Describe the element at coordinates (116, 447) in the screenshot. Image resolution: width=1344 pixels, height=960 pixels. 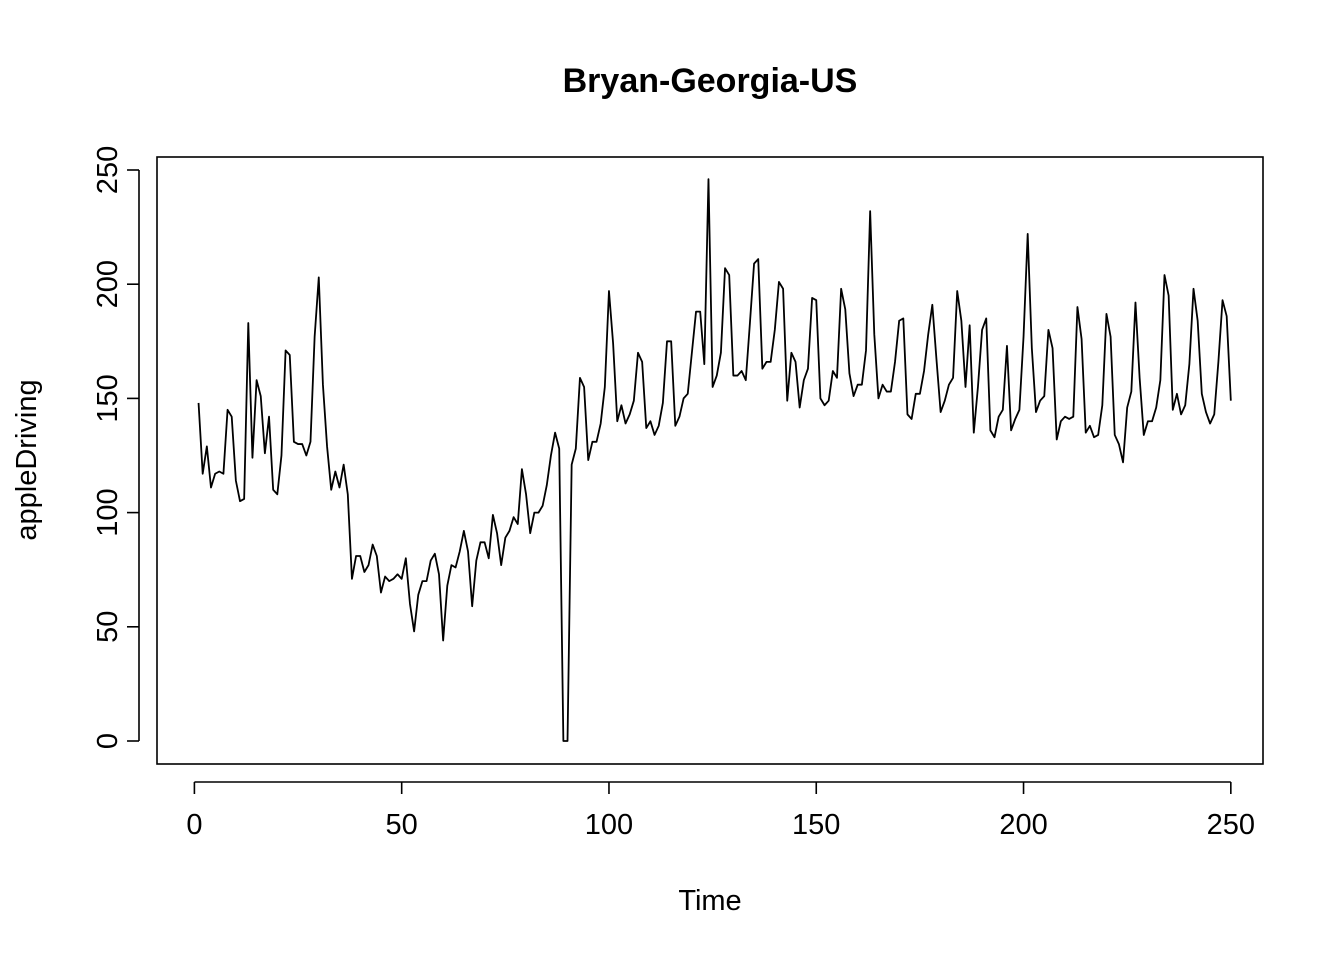
I see `y-axis: 0 50 100 150 200 250` at that location.